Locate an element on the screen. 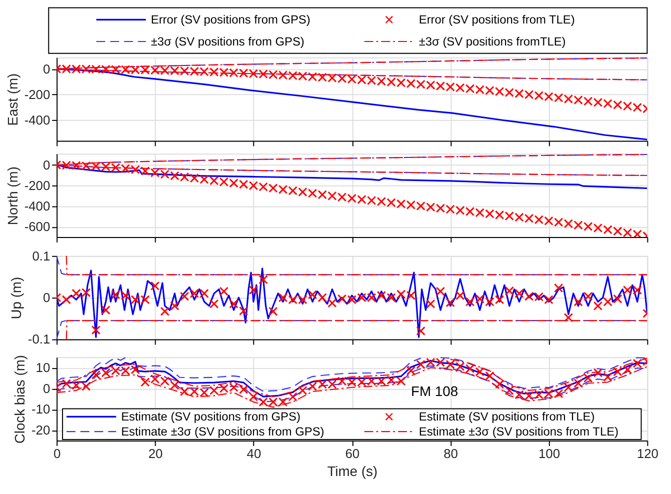 The width and height of the screenshot is (671, 494). legend-label: Error (SV positions from TLE) is located at coordinates (496, 19).